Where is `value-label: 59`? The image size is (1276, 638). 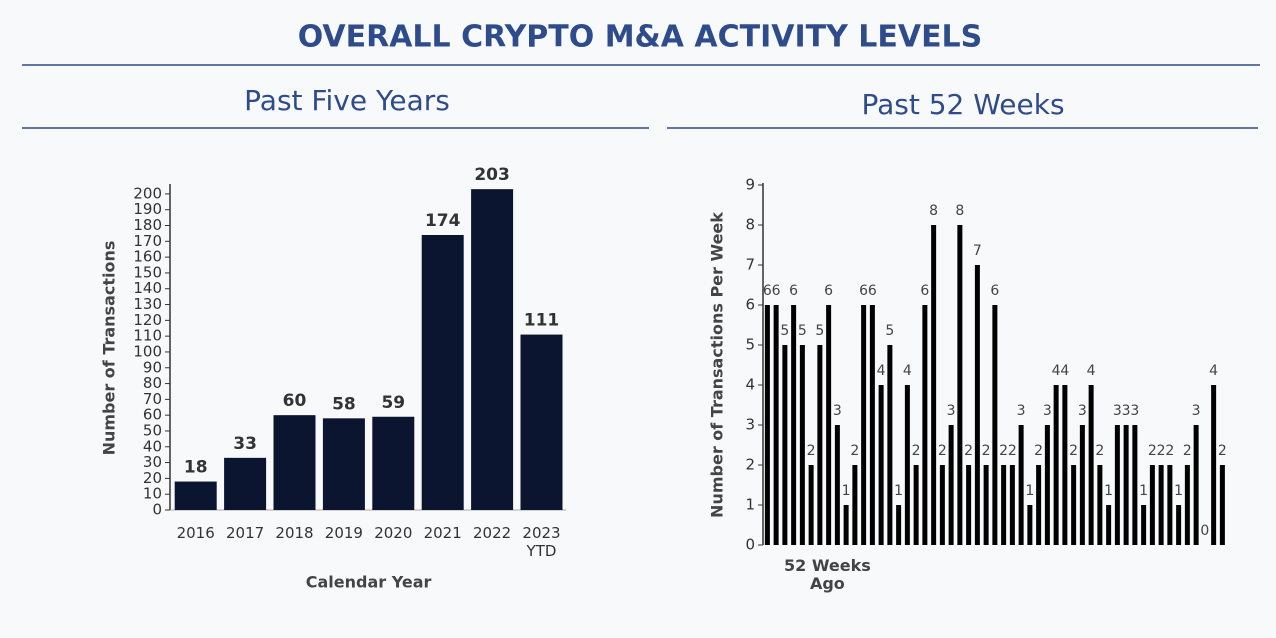 value-label: 59 is located at coordinates (393, 403).